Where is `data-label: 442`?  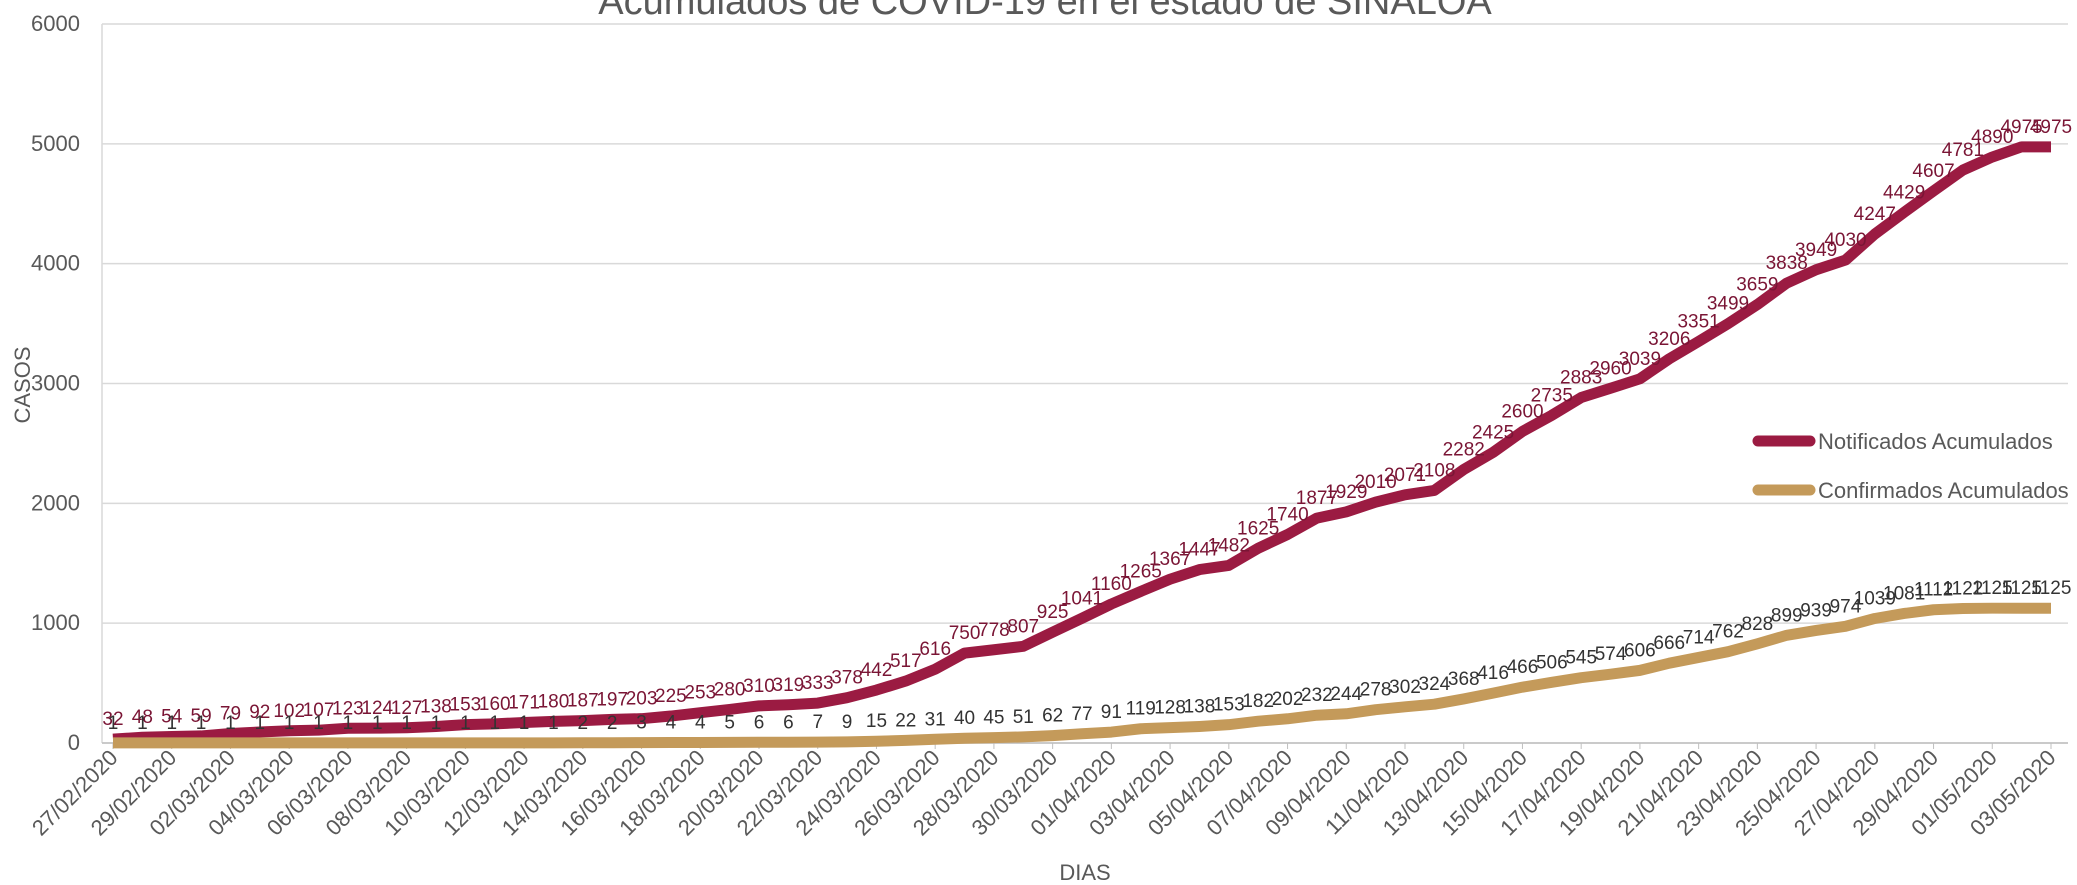 data-label: 442 is located at coordinates (877, 670).